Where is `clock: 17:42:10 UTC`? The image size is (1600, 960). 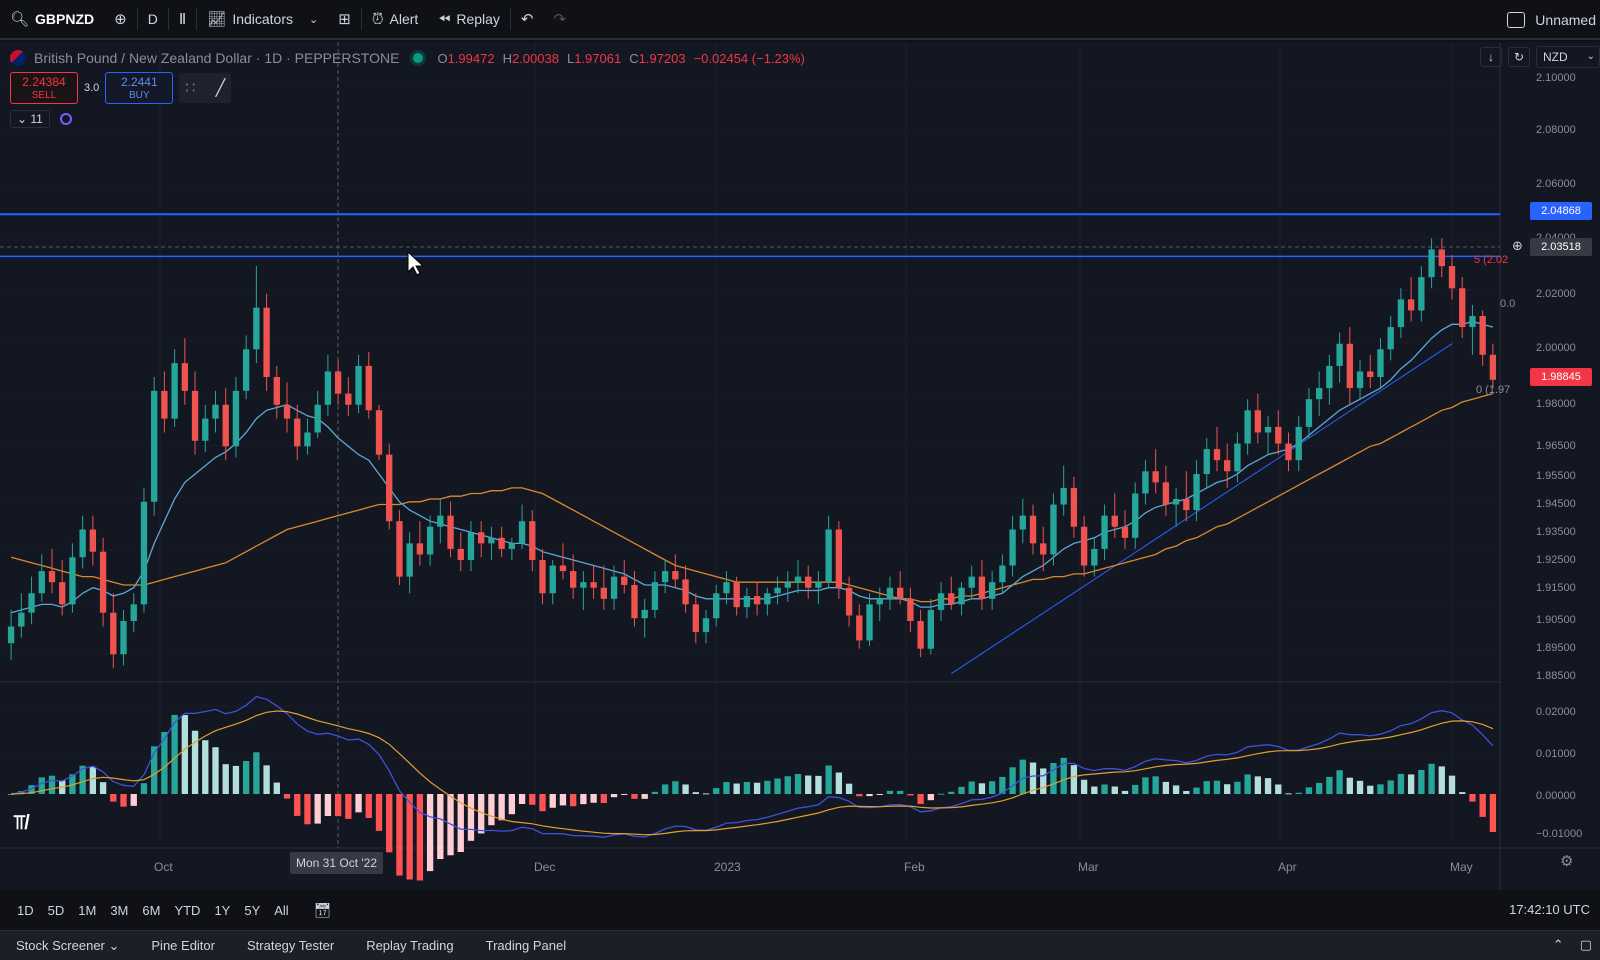 clock: 17:42:10 UTC is located at coordinates (1549, 909).